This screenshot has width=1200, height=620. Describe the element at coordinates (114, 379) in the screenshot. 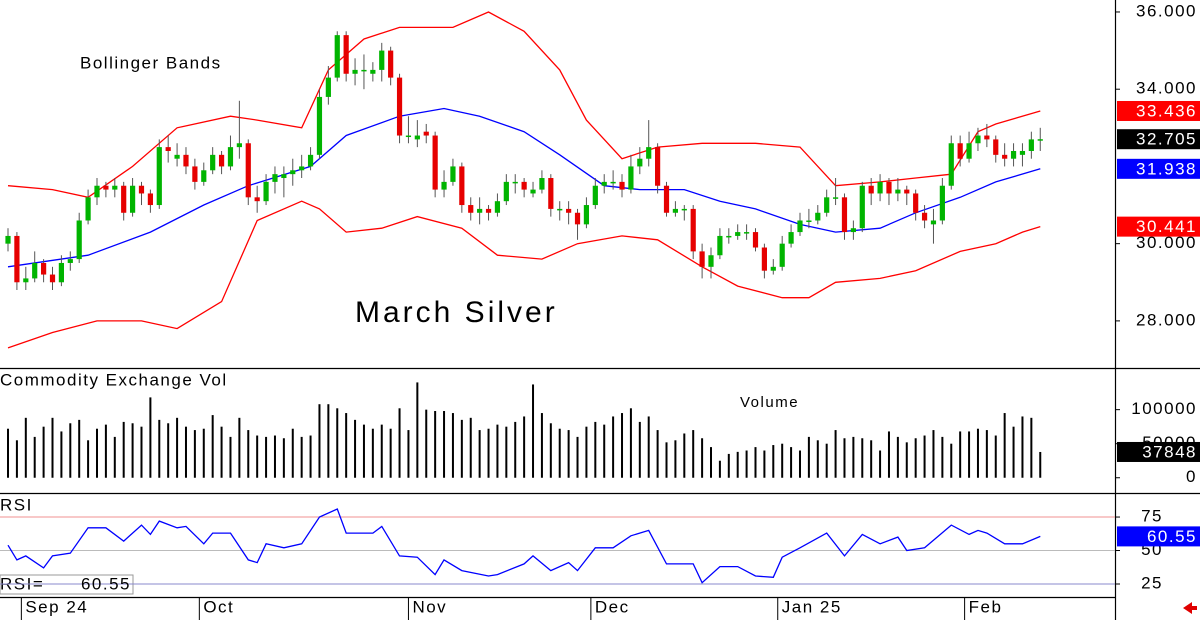

I see `panel-title: Commodity Exchange Vol` at that location.